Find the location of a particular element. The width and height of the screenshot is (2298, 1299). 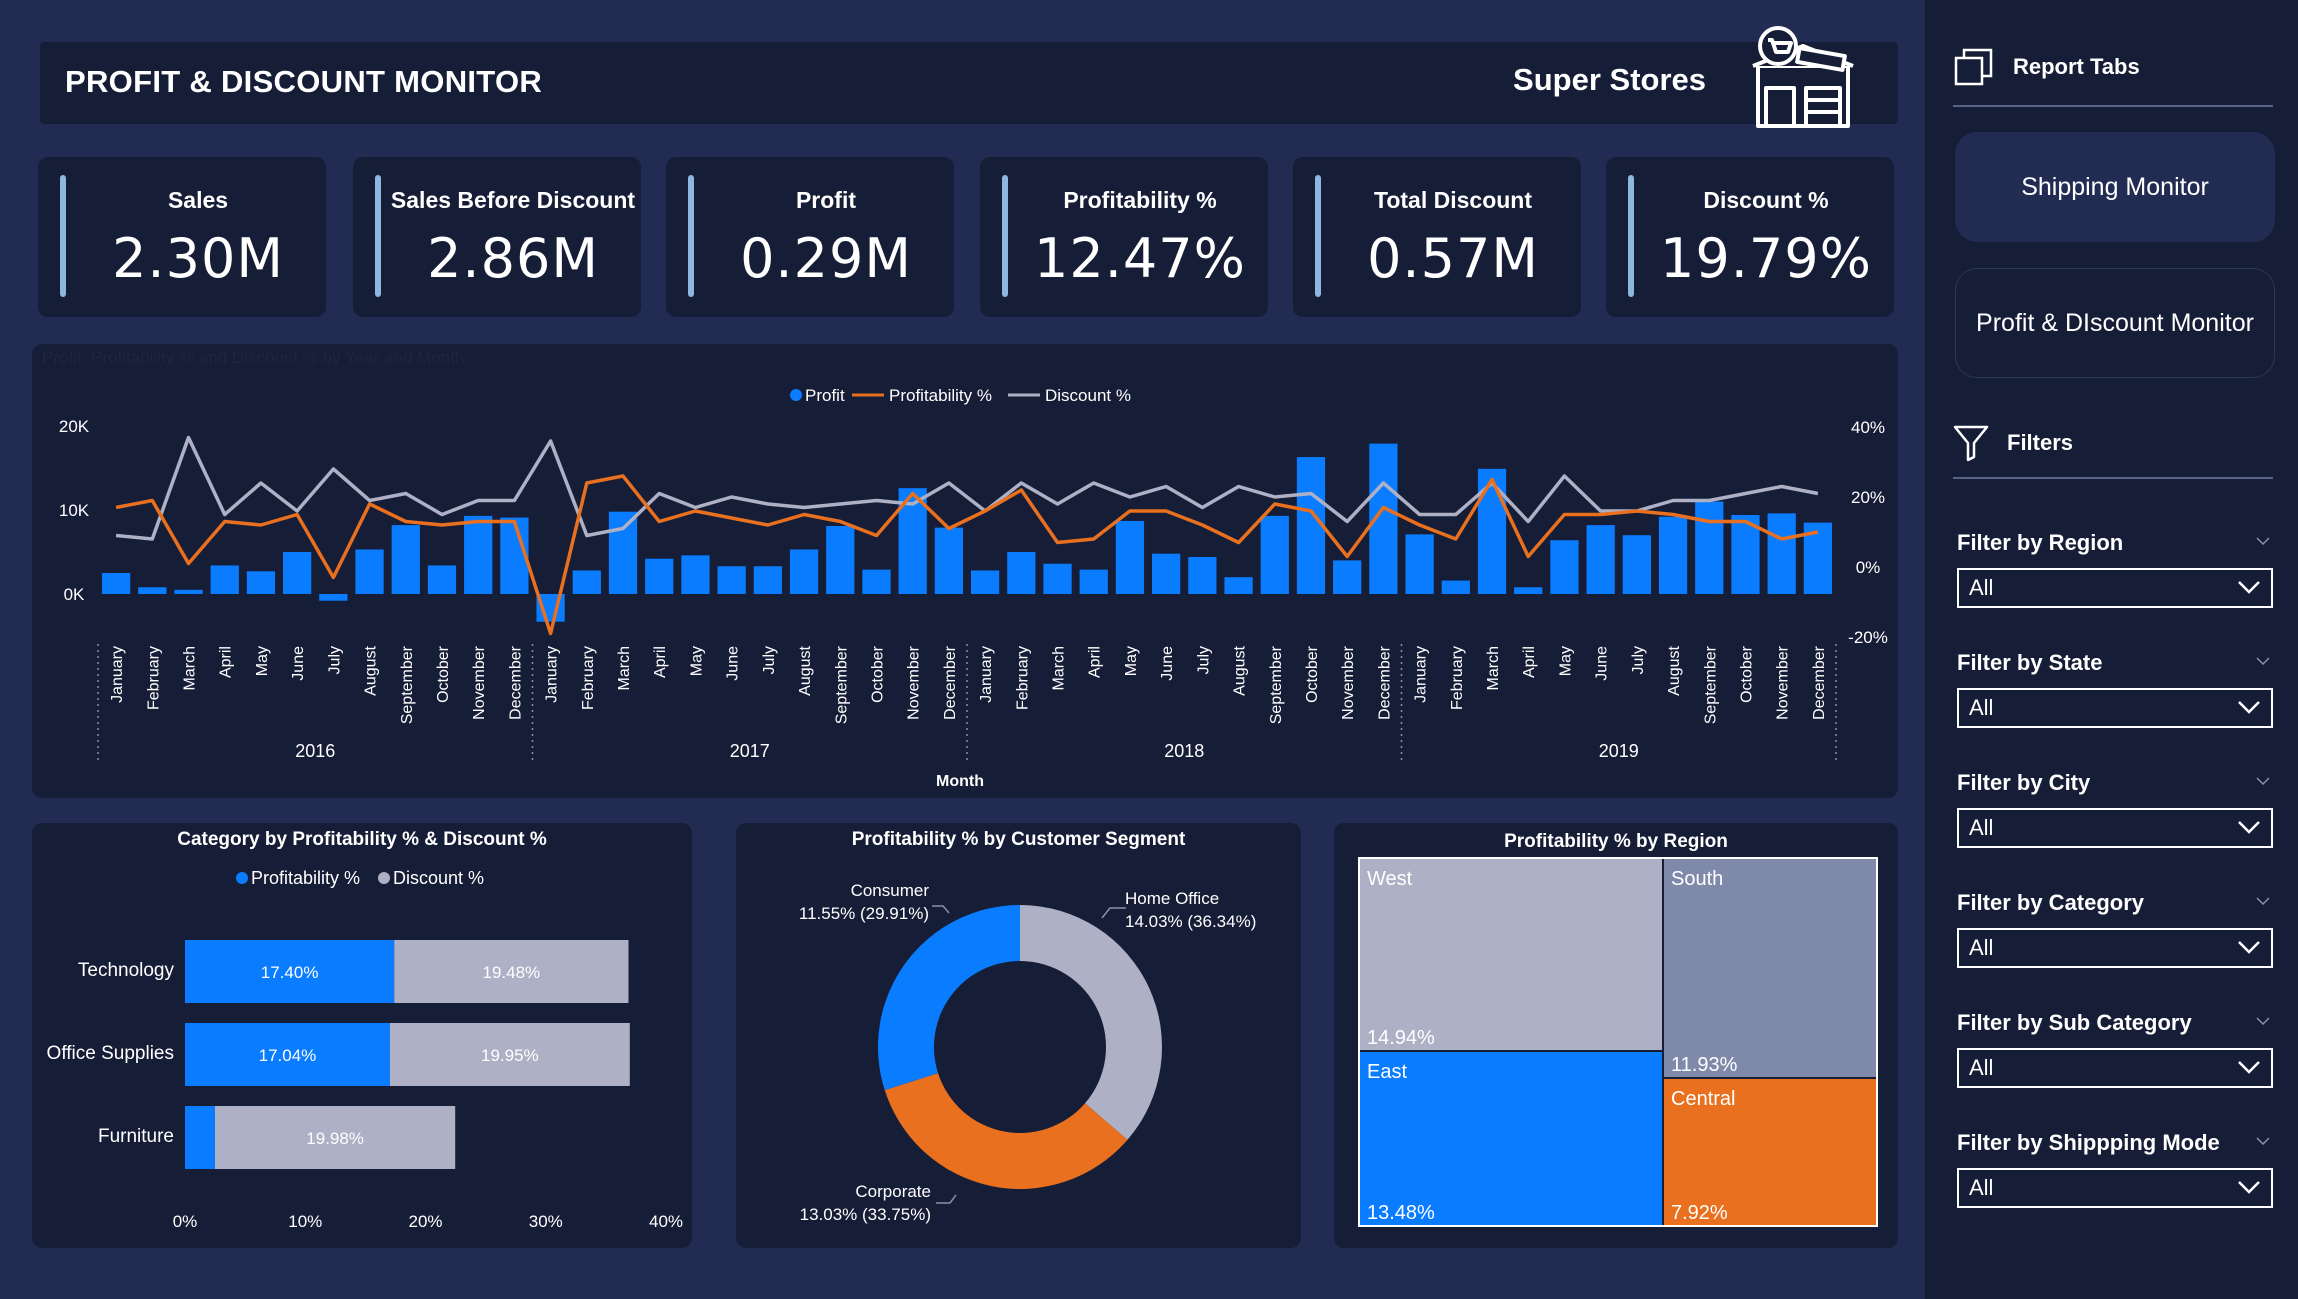

profitability-line is located at coordinates (967, 555).